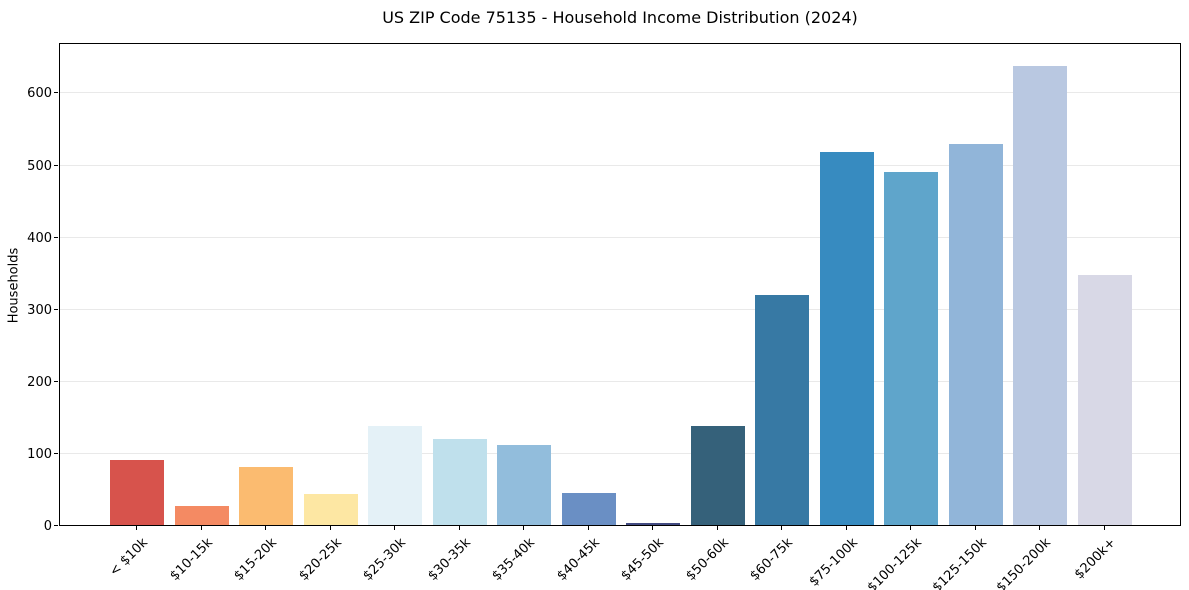 The image size is (1189, 590). Describe the element at coordinates (39, 310) in the screenshot. I see `y-tick-label: 300` at that location.